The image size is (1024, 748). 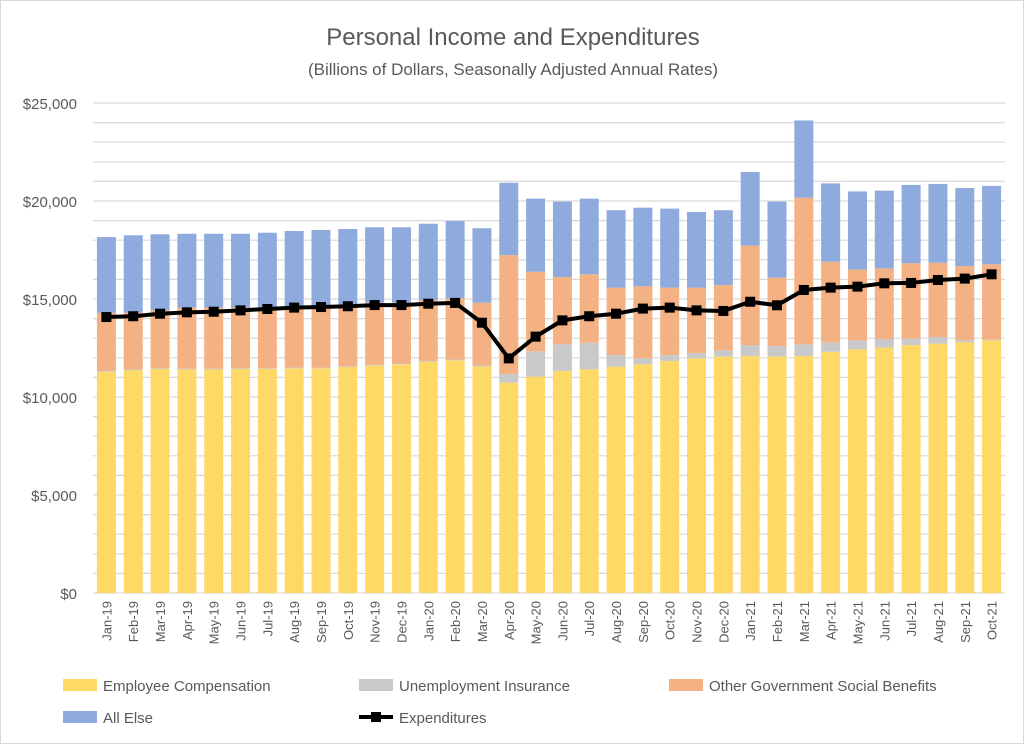 I want to click on y-tick-label: $0, so click(x=68, y=594).